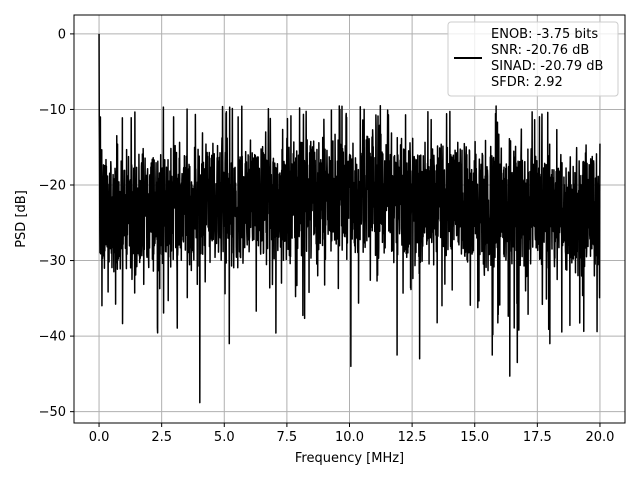 The image size is (640, 480). What do you see at coordinates (349, 437) in the screenshot?
I see `x-tick-label: 10.0` at bounding box center [349, 437].